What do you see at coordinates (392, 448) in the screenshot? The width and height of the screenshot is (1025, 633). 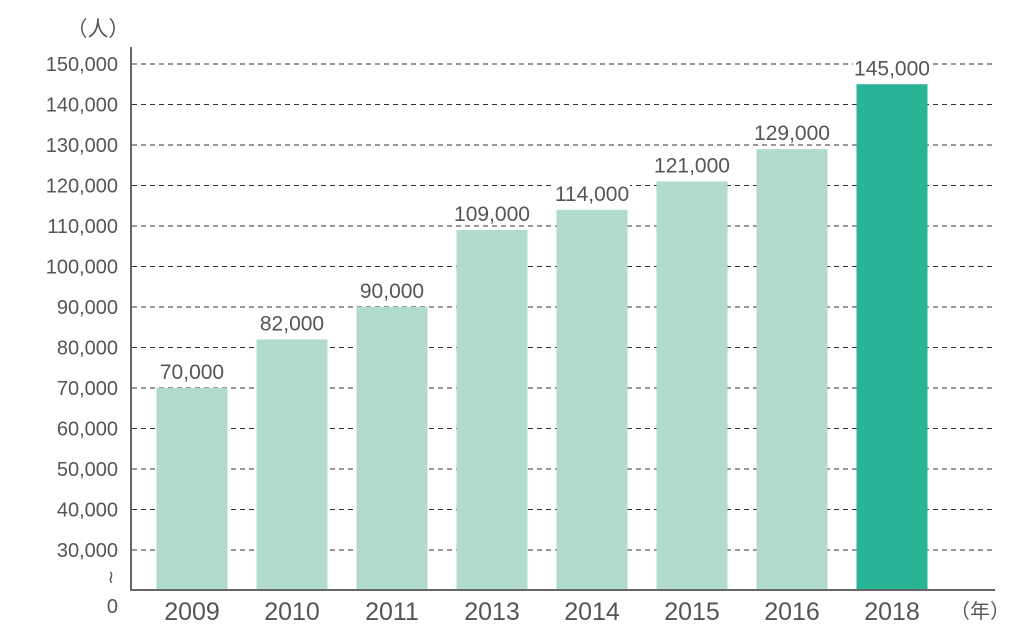 I see `bar-2011` at bounding box center [392, 448].